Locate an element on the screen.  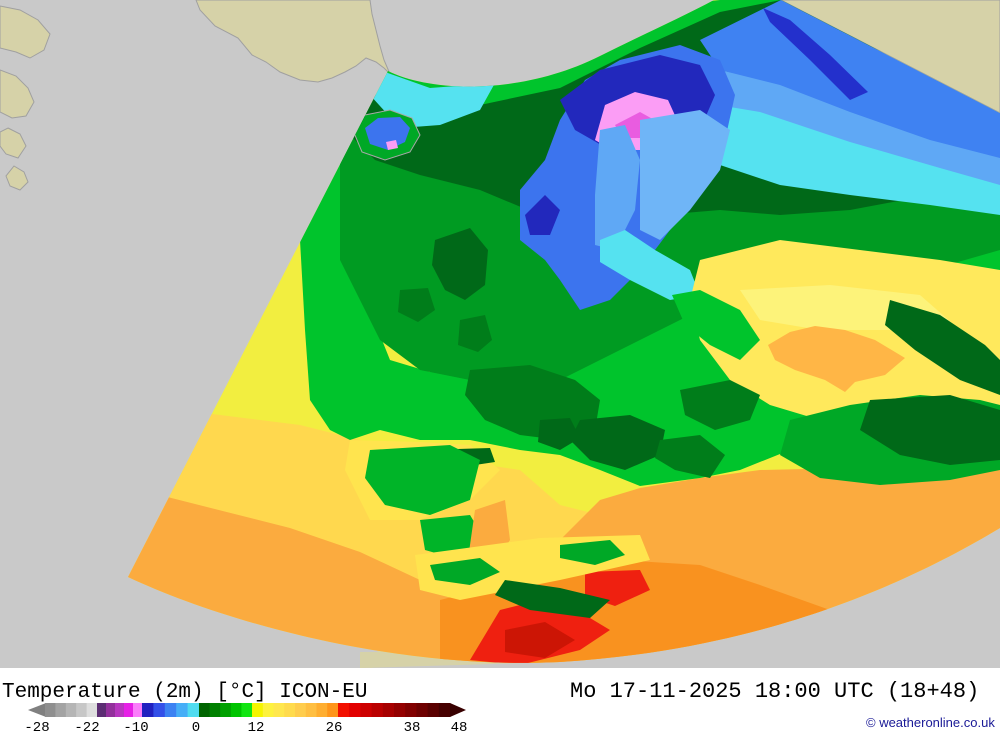
svg-text: -22 is located at coordinates (86, 726).